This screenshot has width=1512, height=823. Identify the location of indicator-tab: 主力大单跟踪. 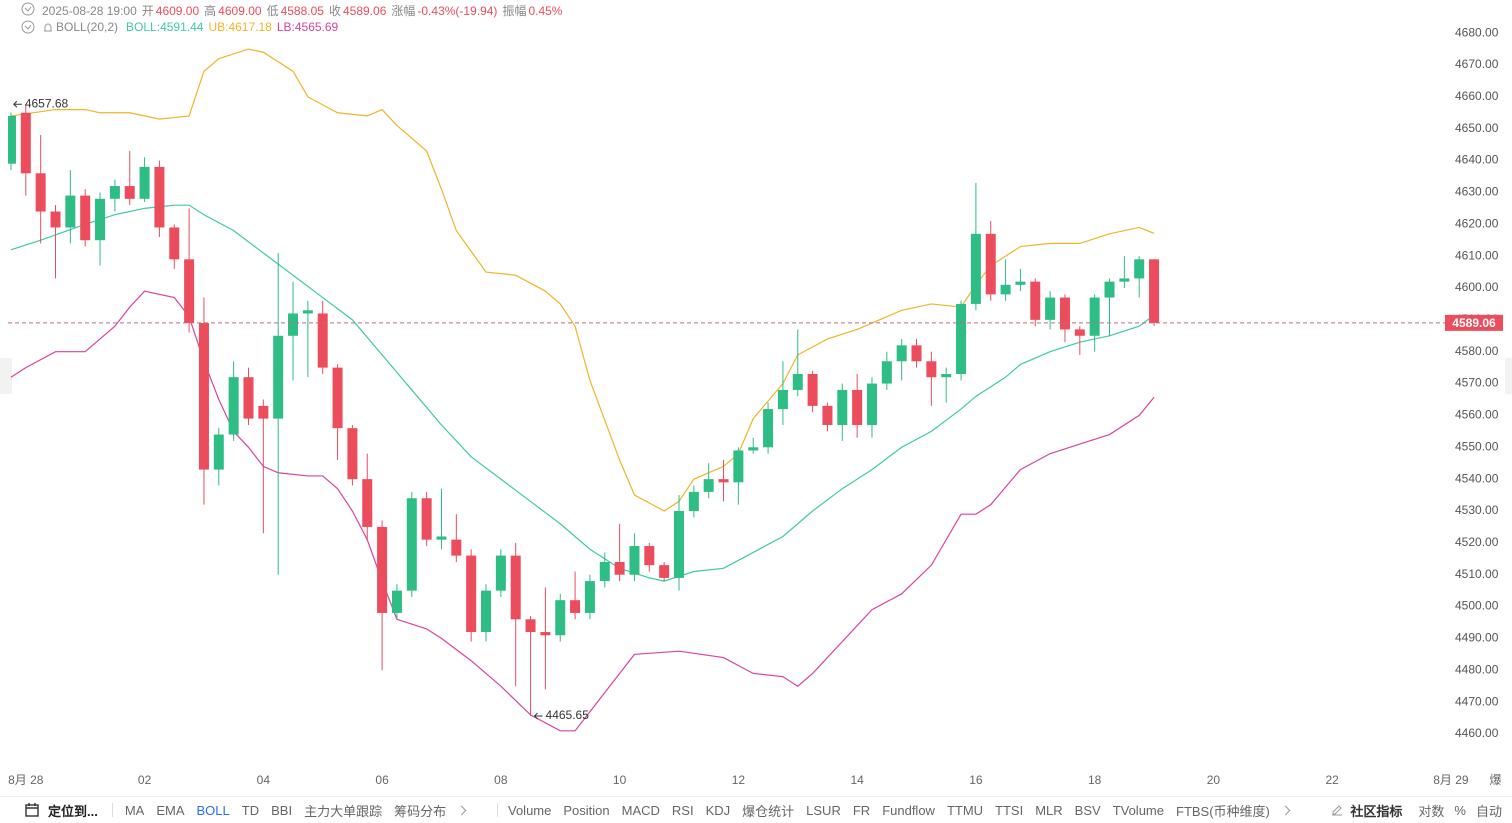
(343, 811).